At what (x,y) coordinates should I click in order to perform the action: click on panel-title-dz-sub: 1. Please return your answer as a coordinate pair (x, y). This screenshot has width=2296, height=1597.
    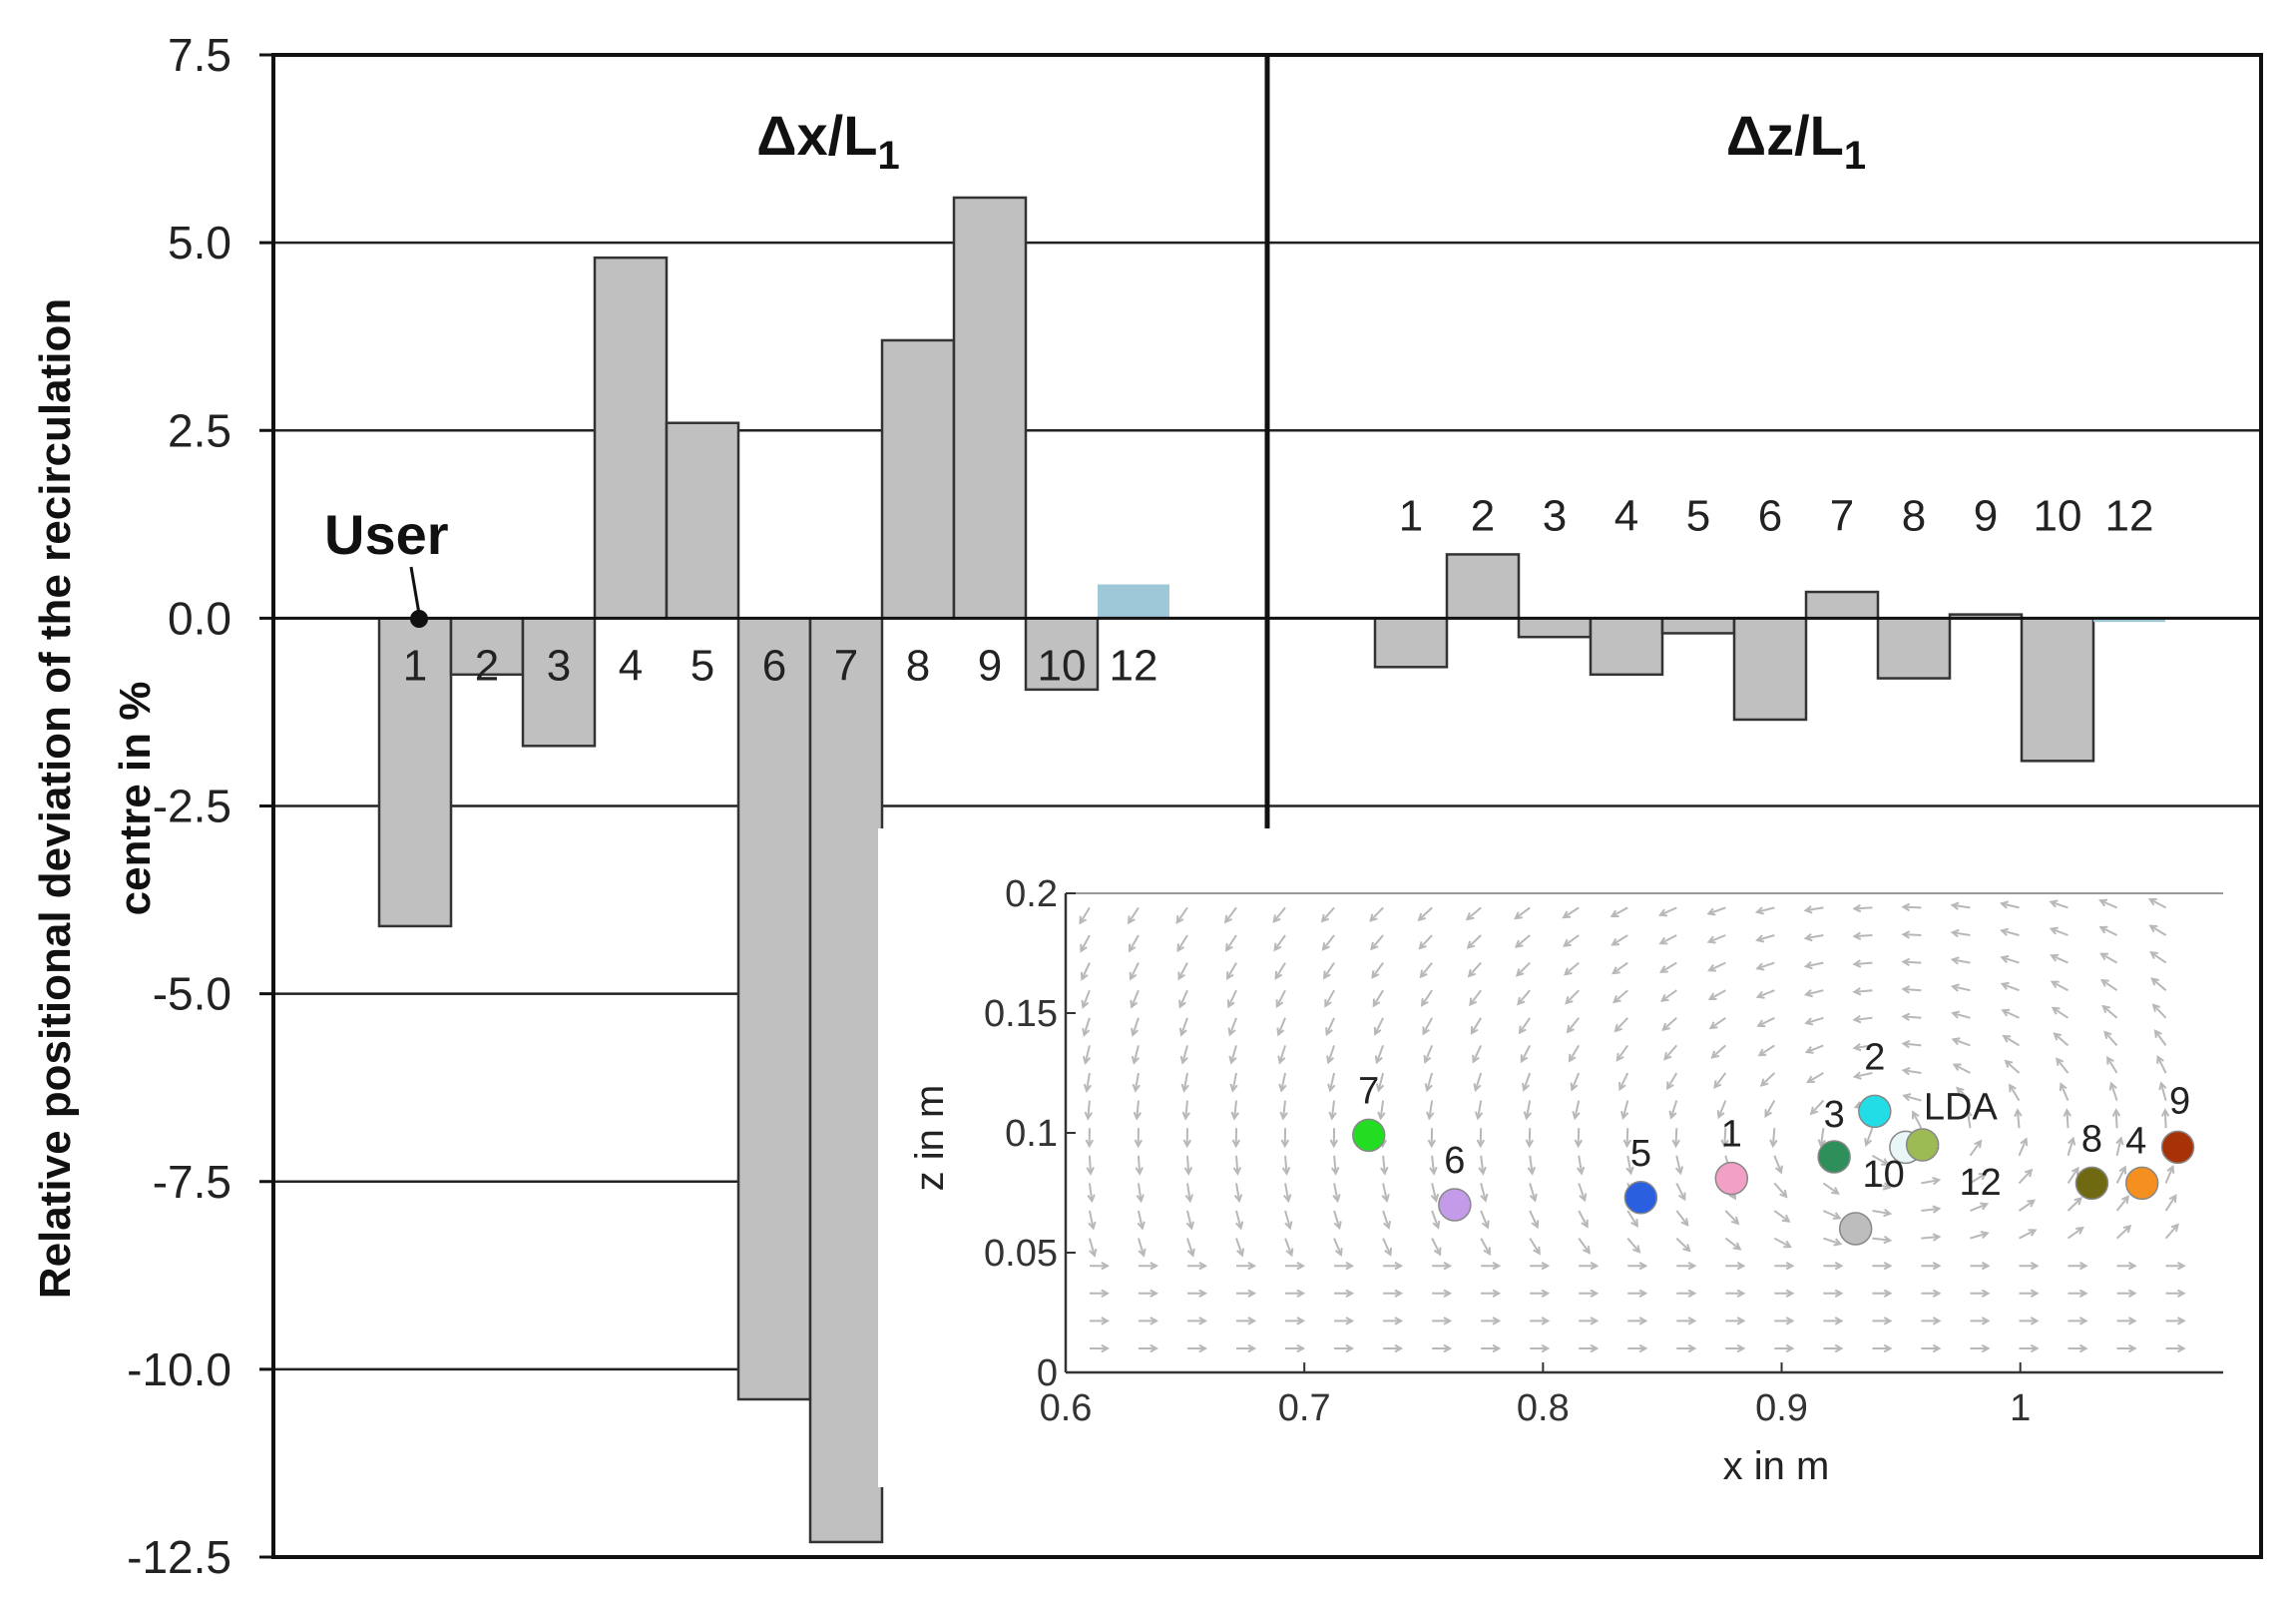
    Looking at the image, I should click on (1855, 156).